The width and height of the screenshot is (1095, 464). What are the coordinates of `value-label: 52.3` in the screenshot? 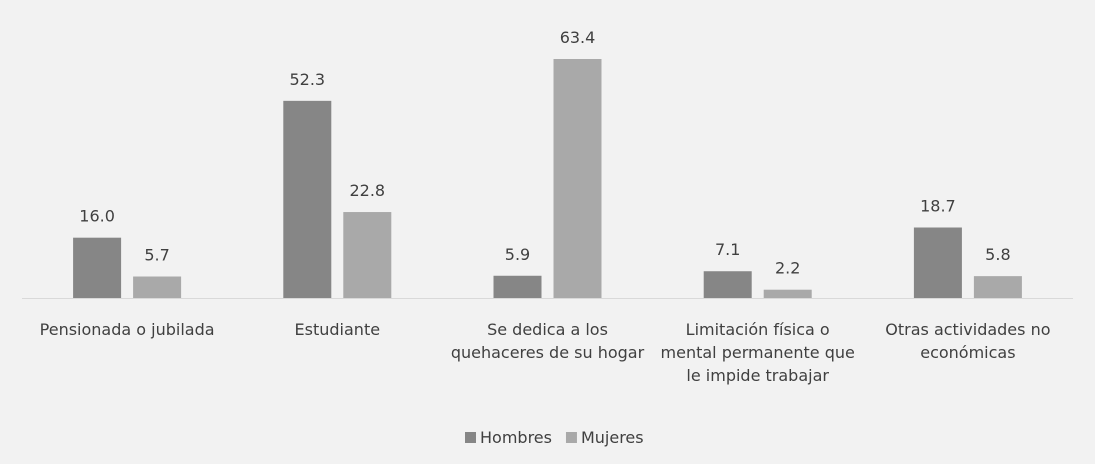 It's located at (307, 79).